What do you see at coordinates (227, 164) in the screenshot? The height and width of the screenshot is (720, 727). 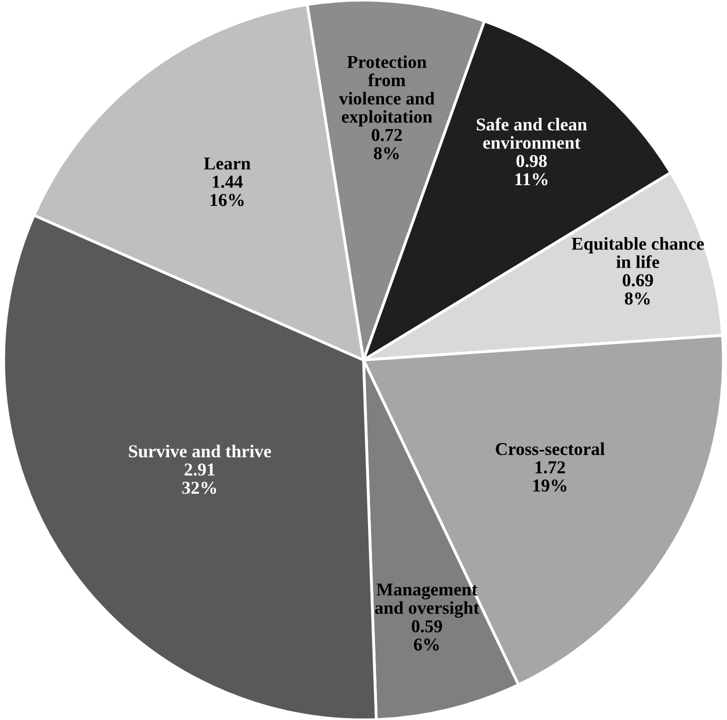 I see `slice-label: Learn` at bounding box center [227, 164].